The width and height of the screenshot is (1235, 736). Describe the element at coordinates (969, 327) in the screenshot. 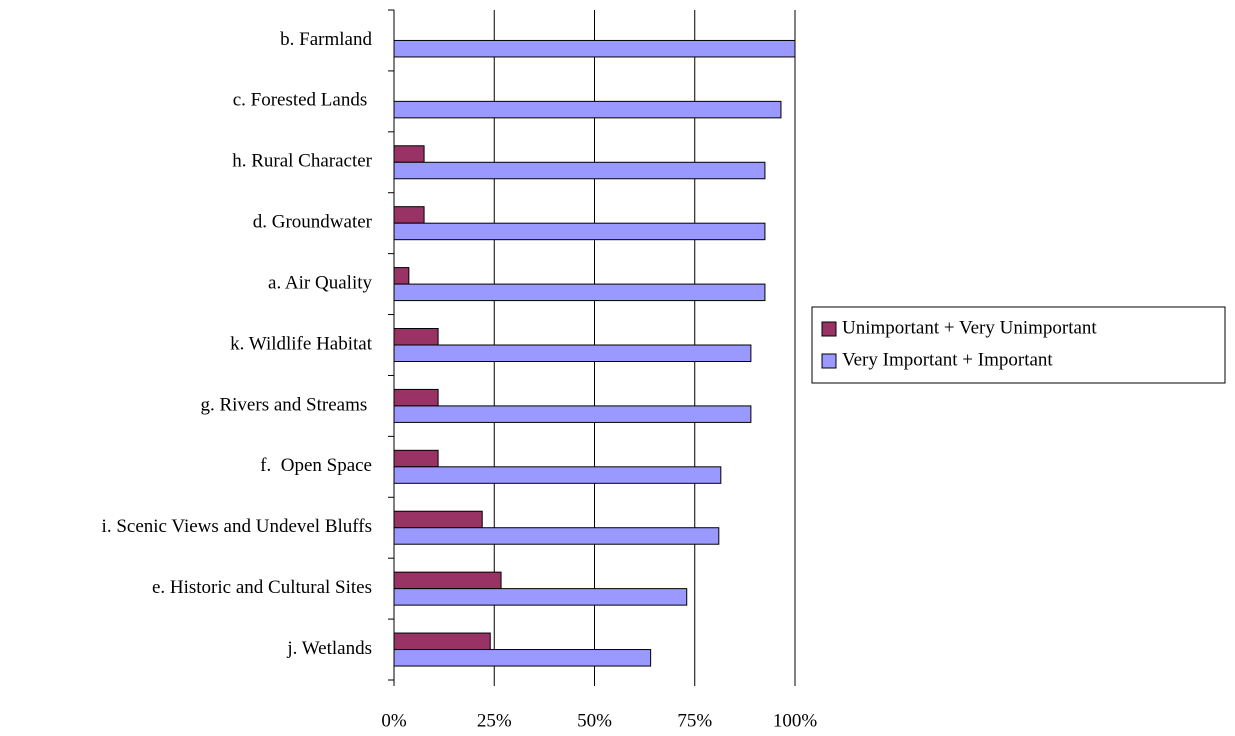

I see `legend-label: Unimportant + Very Unimportant` at that location.